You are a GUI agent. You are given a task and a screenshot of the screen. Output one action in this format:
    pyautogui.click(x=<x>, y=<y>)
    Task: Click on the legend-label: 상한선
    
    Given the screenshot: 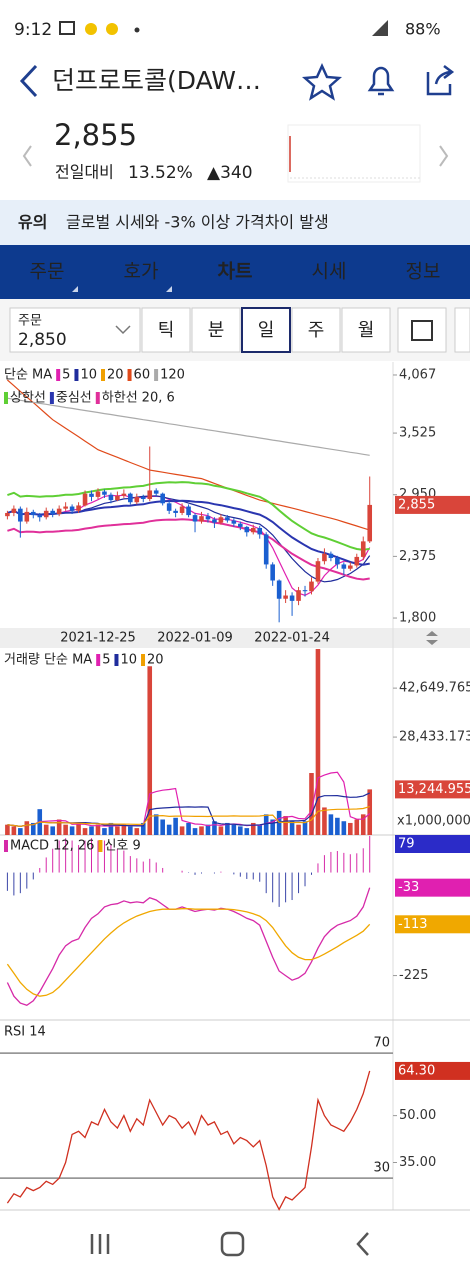 What is the action you would take?
    pyautogui.click(x=28, y=398)
    